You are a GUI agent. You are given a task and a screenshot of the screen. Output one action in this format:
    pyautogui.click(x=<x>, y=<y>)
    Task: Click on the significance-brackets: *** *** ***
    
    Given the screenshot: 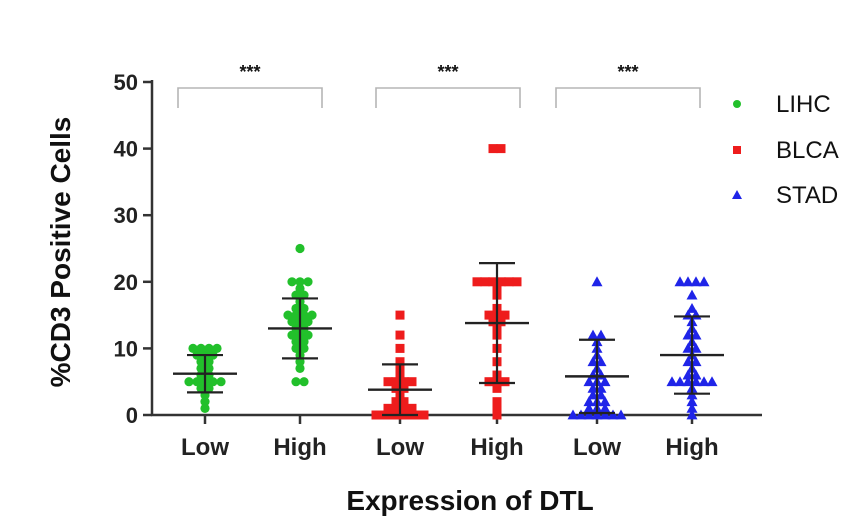 What is the action you would take?
    pyautogui.click(x=439, y=85)
    